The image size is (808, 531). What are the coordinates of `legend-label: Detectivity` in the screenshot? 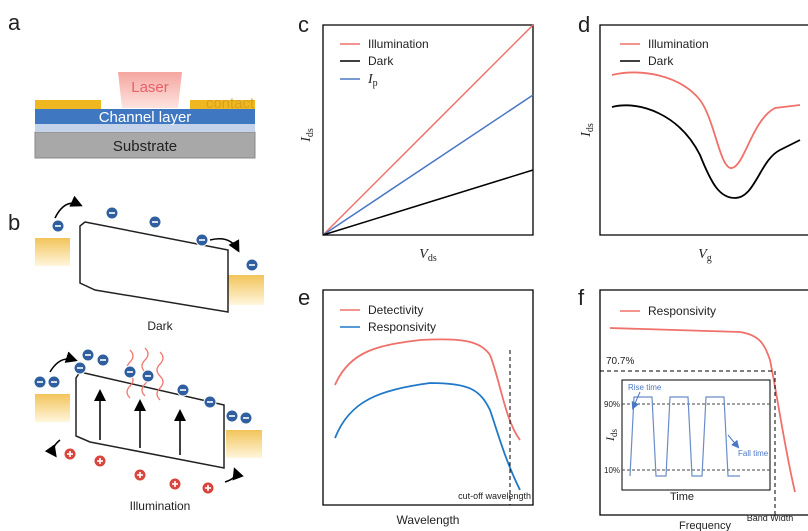 It's located at (395, 310).